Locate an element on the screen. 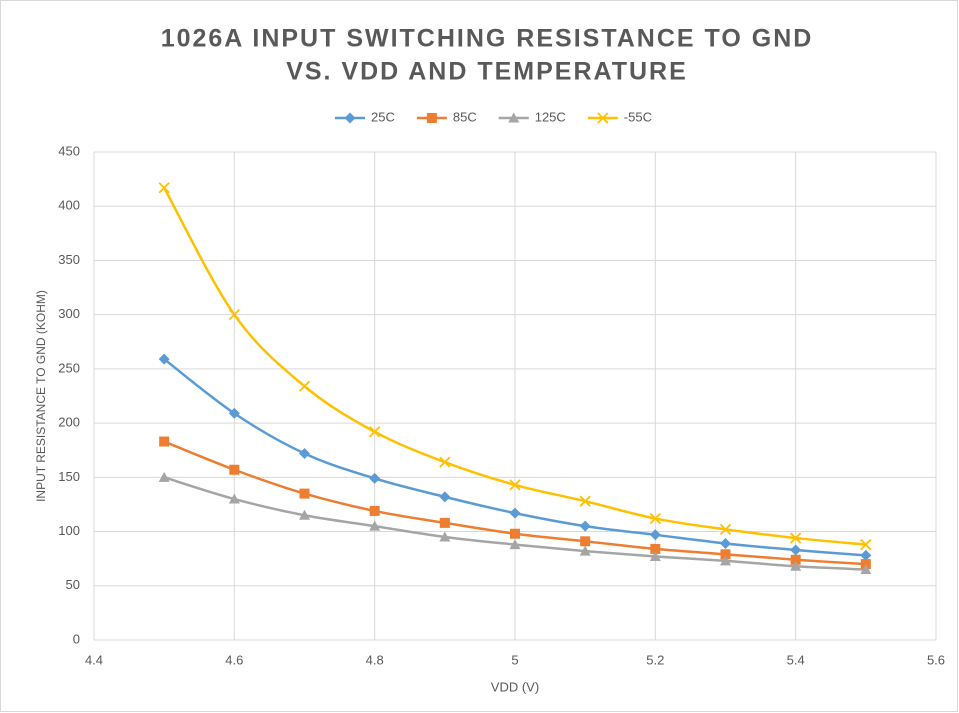 The width and height of the screenshot is (959, 713). y-tick-label: 150 is located at coordinates (69, 476).